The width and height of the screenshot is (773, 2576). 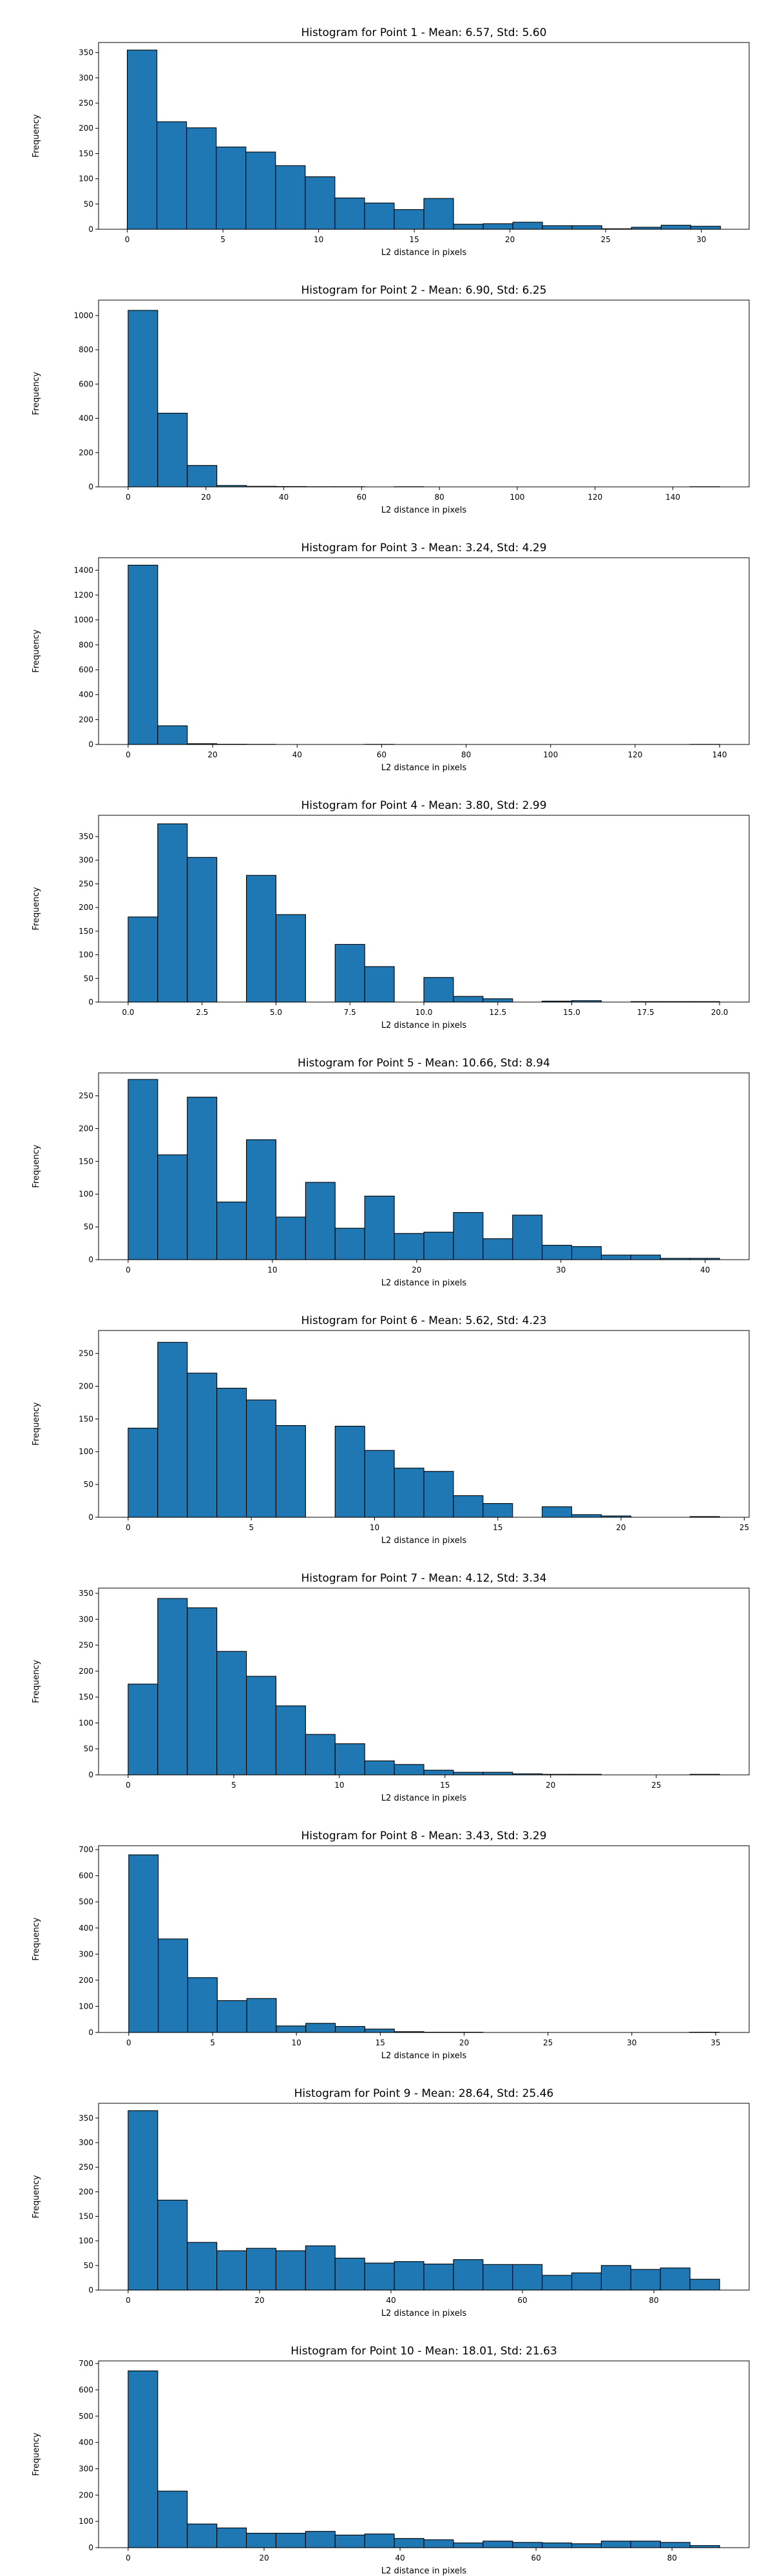 I want to click on y-tick-label: 500, so click(x=86, y=1902).